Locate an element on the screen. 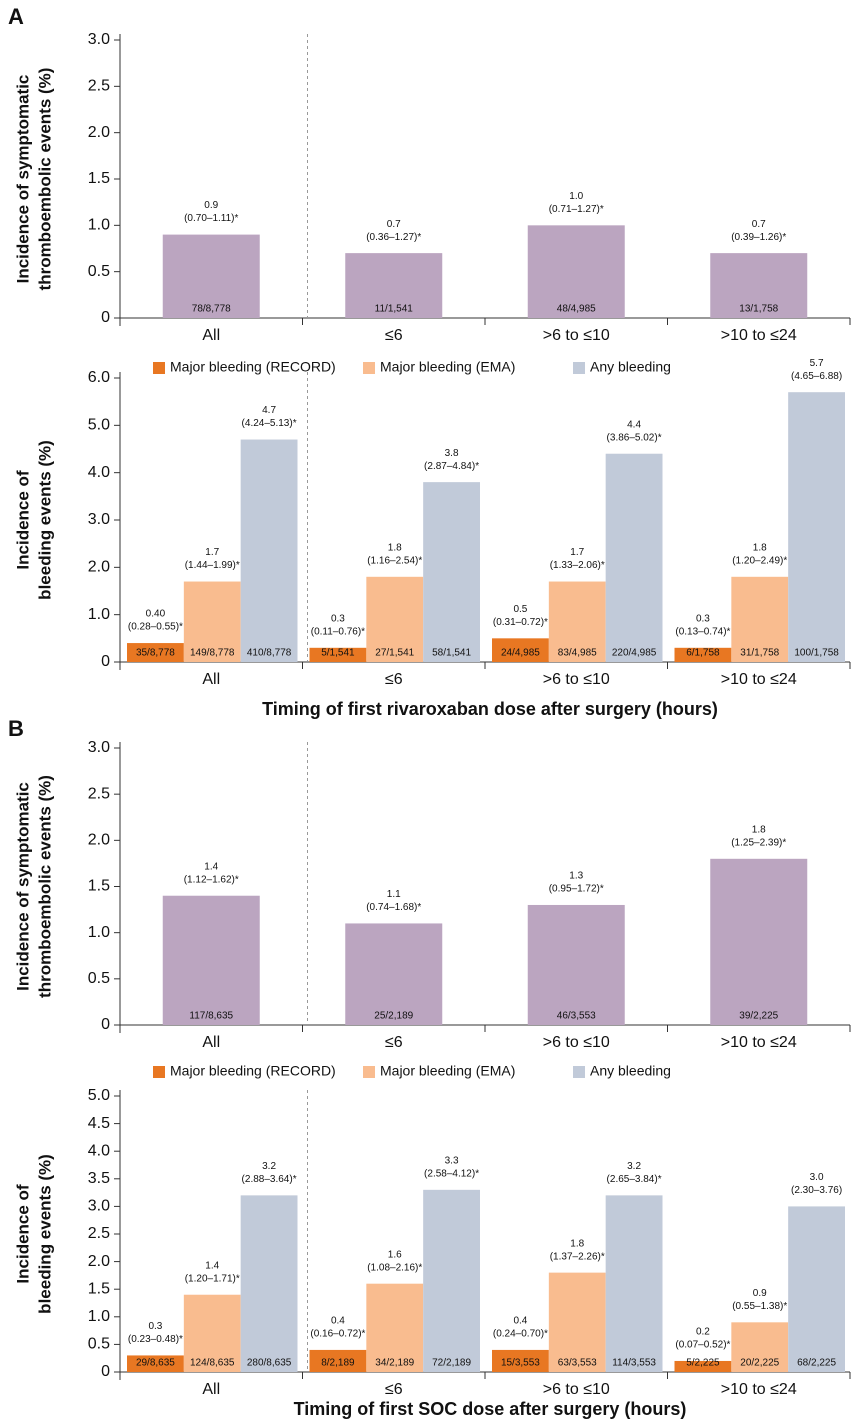 The width and height of the screenshot is (856, 1424). count-label: 280/8,635 is located at coordinates (269, 1363).